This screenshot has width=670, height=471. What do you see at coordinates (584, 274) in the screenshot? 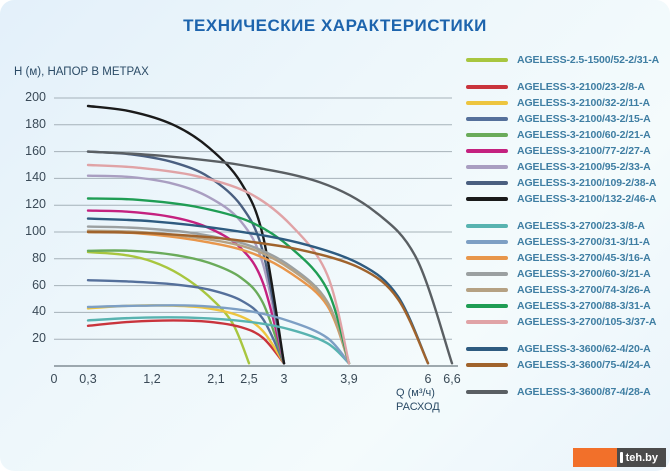
I see `legend-label: AGELESS-3-2700/60-3/21-A` at bounding box center [584, 274].